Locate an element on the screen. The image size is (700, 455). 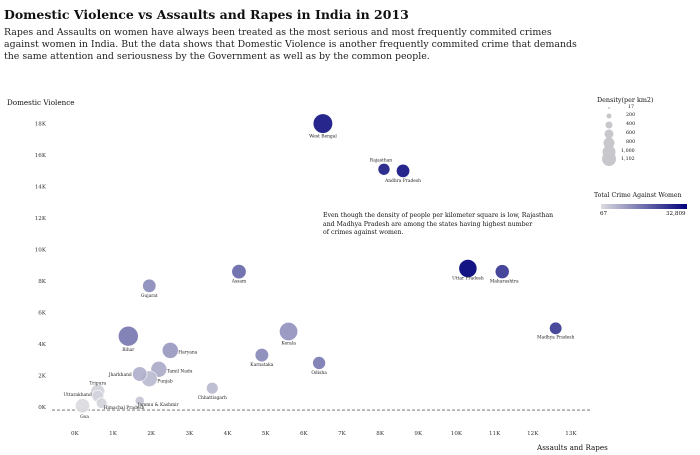
x-tick-label: 11K is located at coordinates (495, 434).